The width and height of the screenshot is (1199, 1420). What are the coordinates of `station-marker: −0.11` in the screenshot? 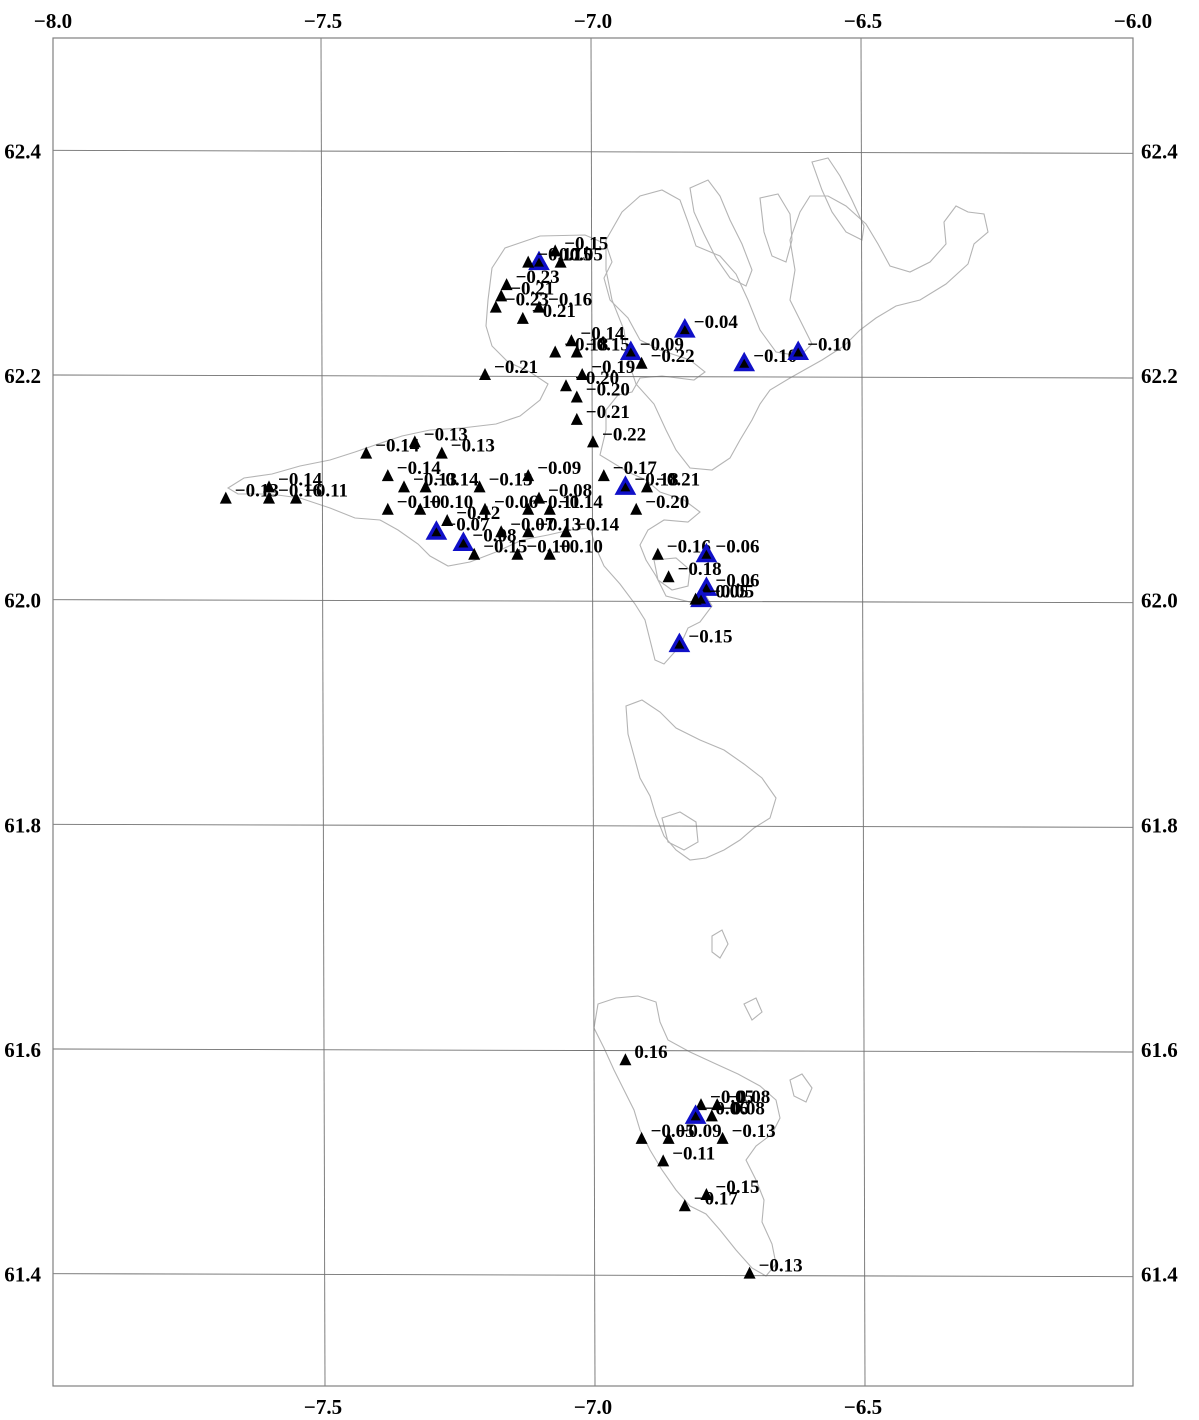 It's located at (319, 492).